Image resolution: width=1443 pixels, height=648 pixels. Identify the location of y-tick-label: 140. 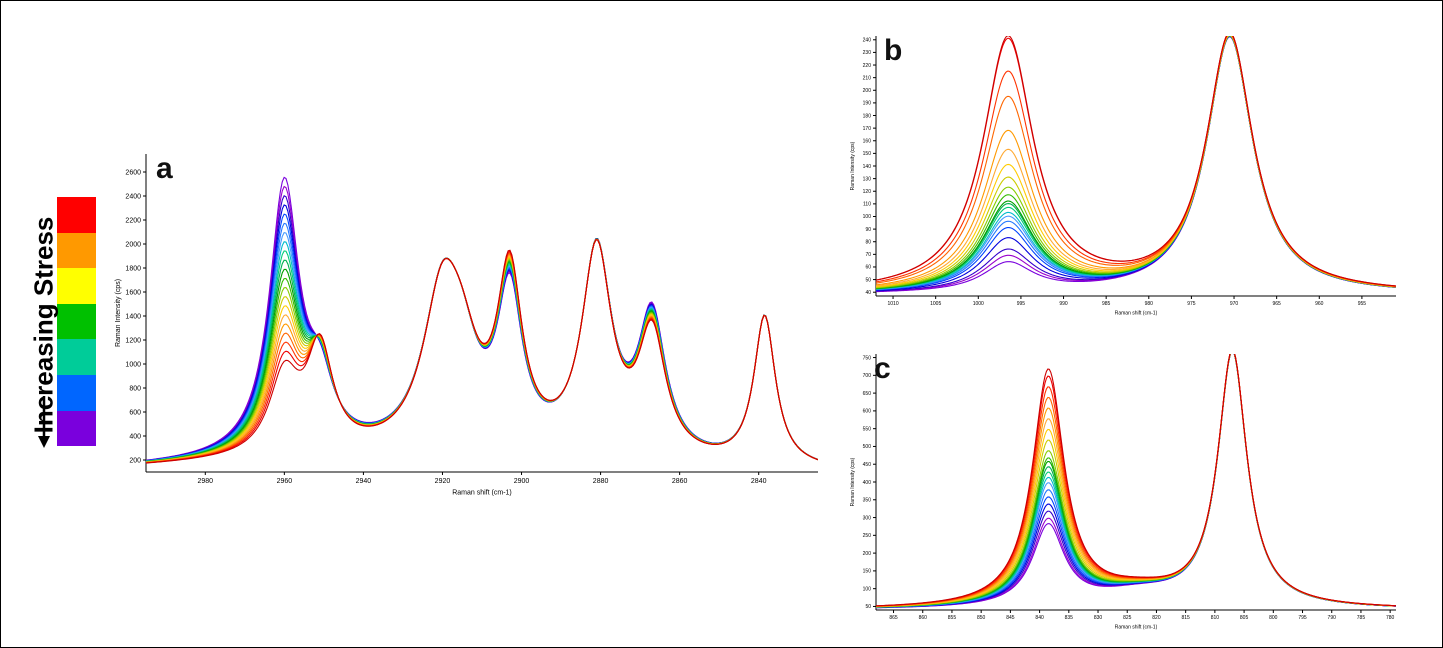
(867, 167).